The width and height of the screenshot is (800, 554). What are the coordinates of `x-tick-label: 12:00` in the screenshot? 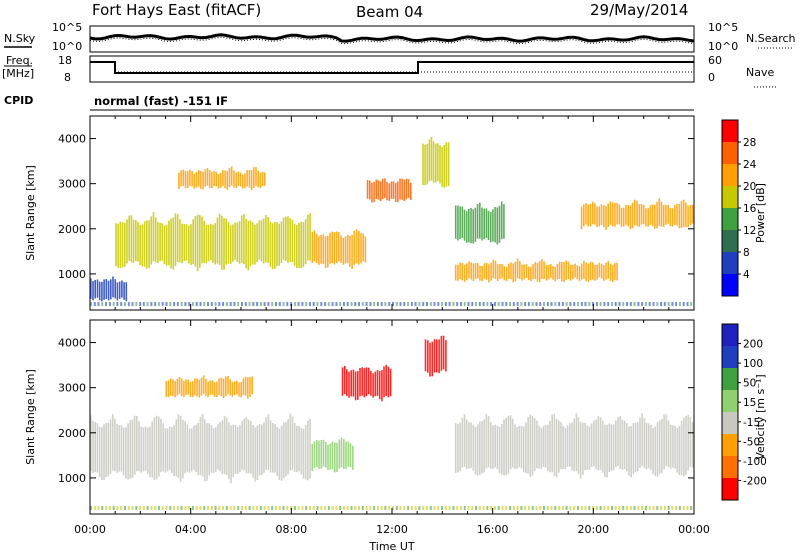 It's located at (392, 529).